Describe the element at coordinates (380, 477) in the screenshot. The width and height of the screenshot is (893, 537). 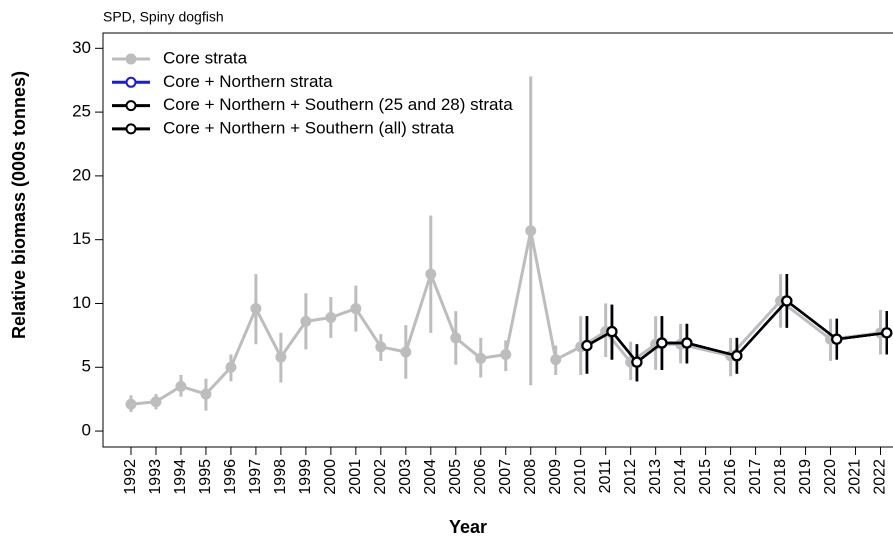
I see `x-tick-label: 2002` at that location.